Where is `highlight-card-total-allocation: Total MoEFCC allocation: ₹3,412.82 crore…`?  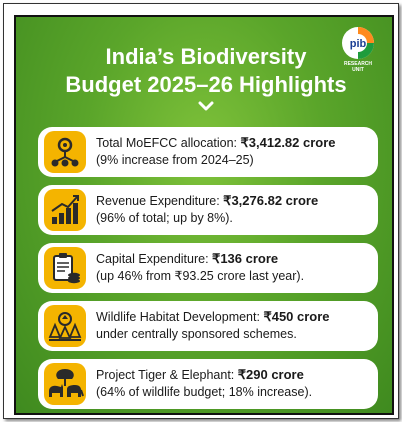
highlight-card-total-allocation: Total MoEFCC allocation: ₹3,412.82 crore… is located at coordinates (208, 152).